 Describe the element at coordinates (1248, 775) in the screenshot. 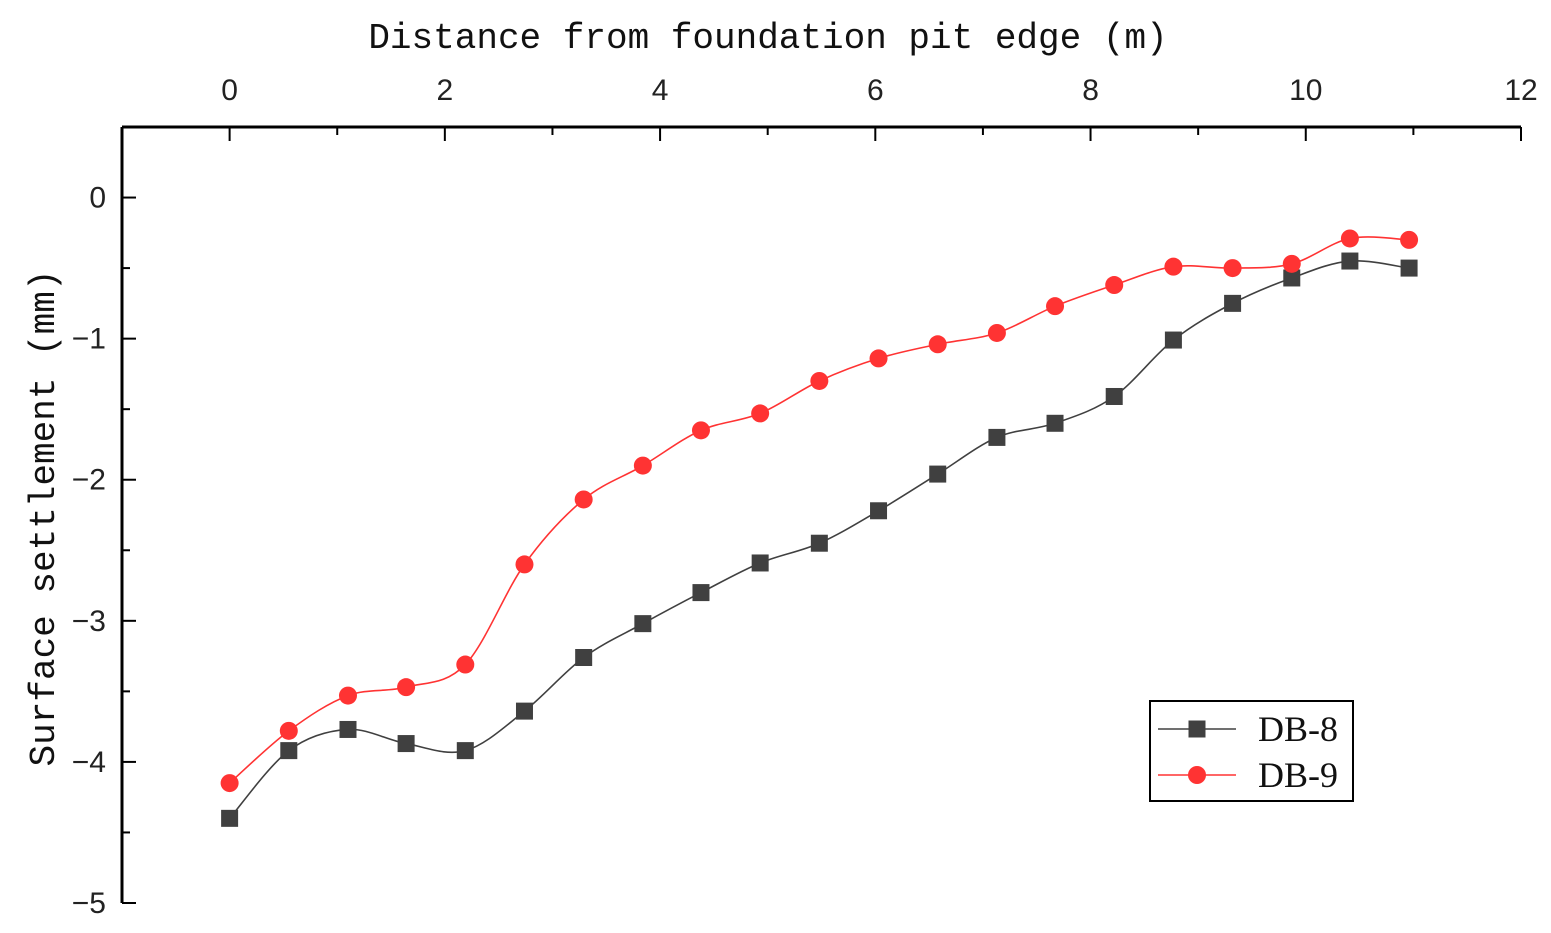

I see `legend-item: DB-9` at that location.